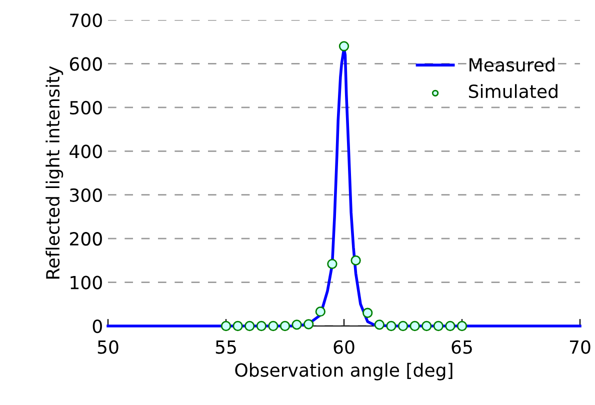  I want to click on y-tick-label: 500, so click(86, 107).